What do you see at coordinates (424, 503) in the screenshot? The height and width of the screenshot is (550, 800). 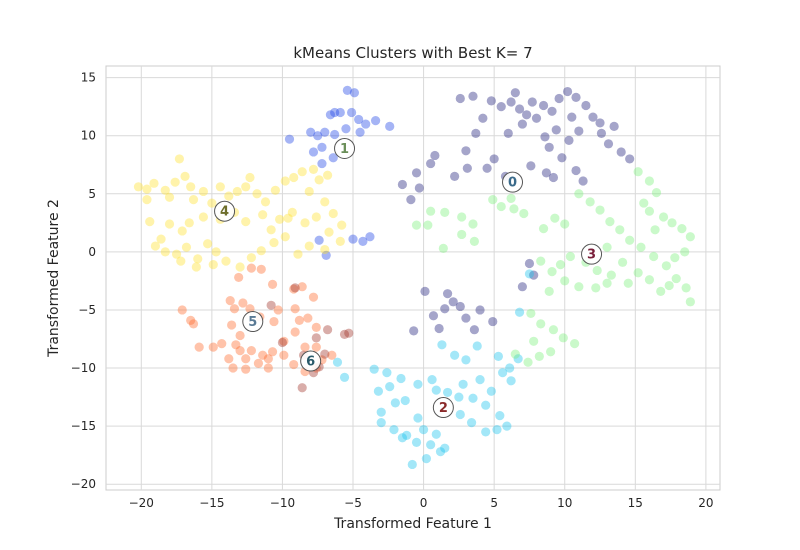 I see `x-tick-label: 0` at bounding box center [424, 503].